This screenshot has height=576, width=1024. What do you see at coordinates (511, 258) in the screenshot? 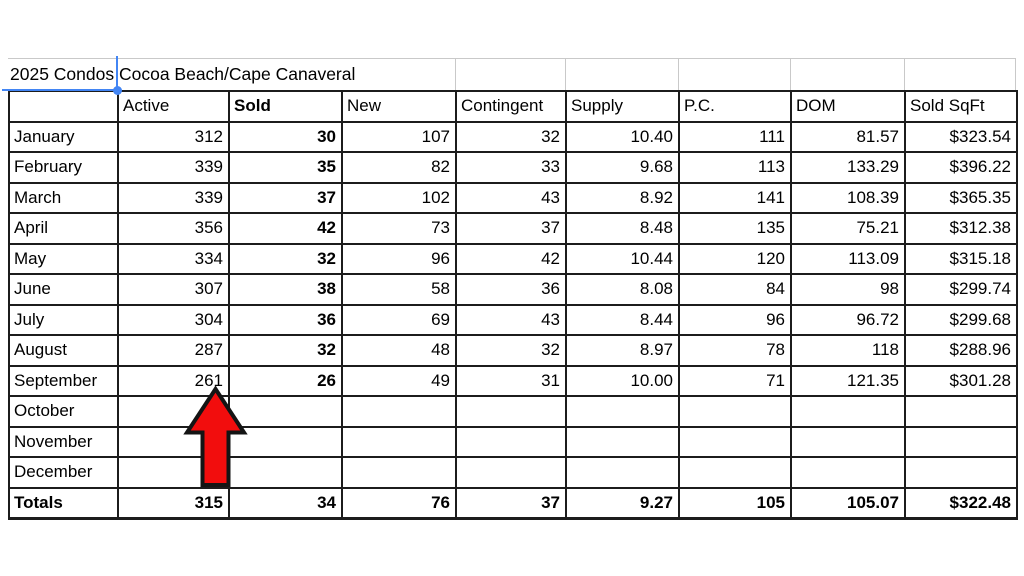
I see `cell-may-contingent: 42` at bounding box center [511, 258].